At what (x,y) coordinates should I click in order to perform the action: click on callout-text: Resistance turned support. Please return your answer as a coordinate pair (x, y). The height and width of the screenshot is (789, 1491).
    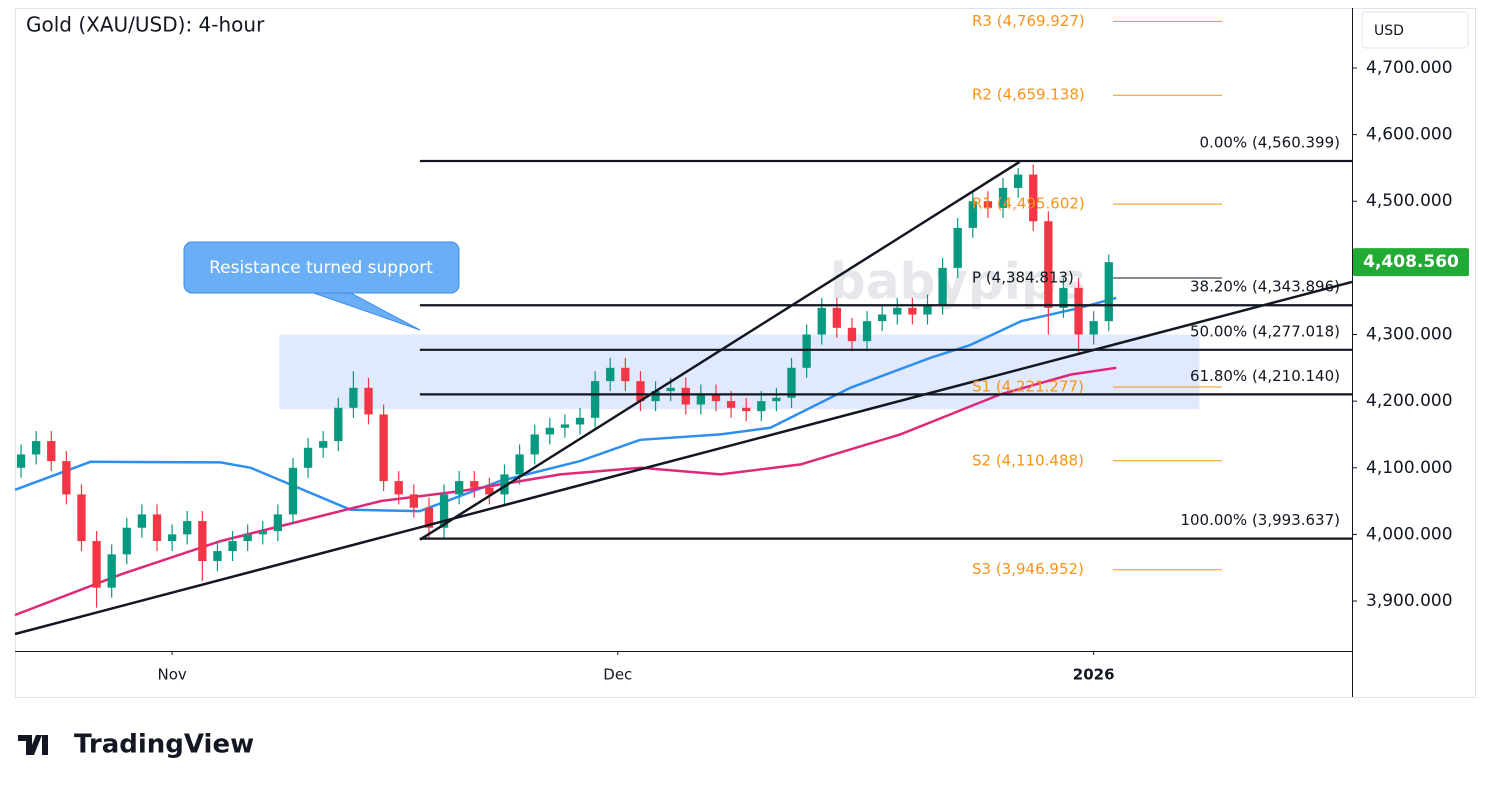
    Looking at the image, I should click on (321, 268).